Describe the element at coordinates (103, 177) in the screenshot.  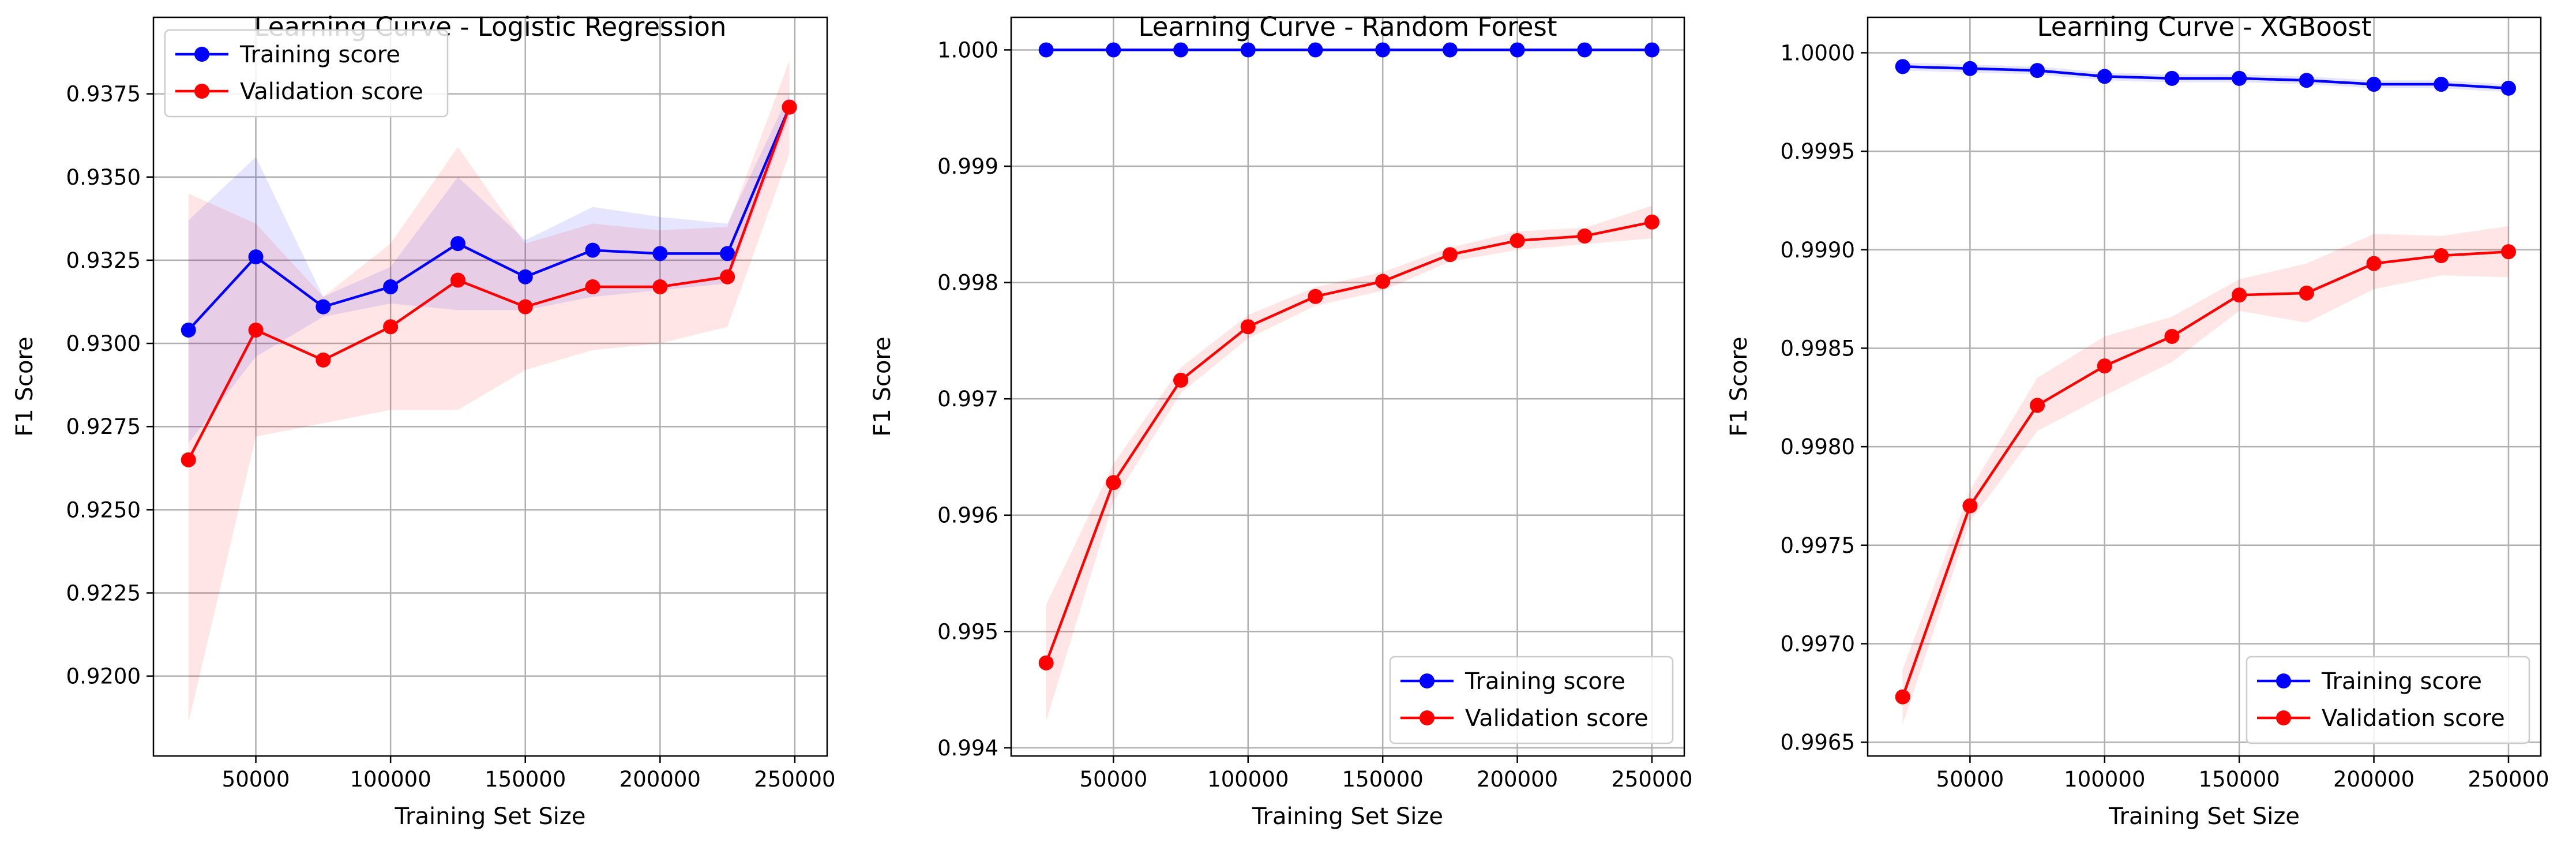
I see `y-tick-label: 0.9350` at that location.